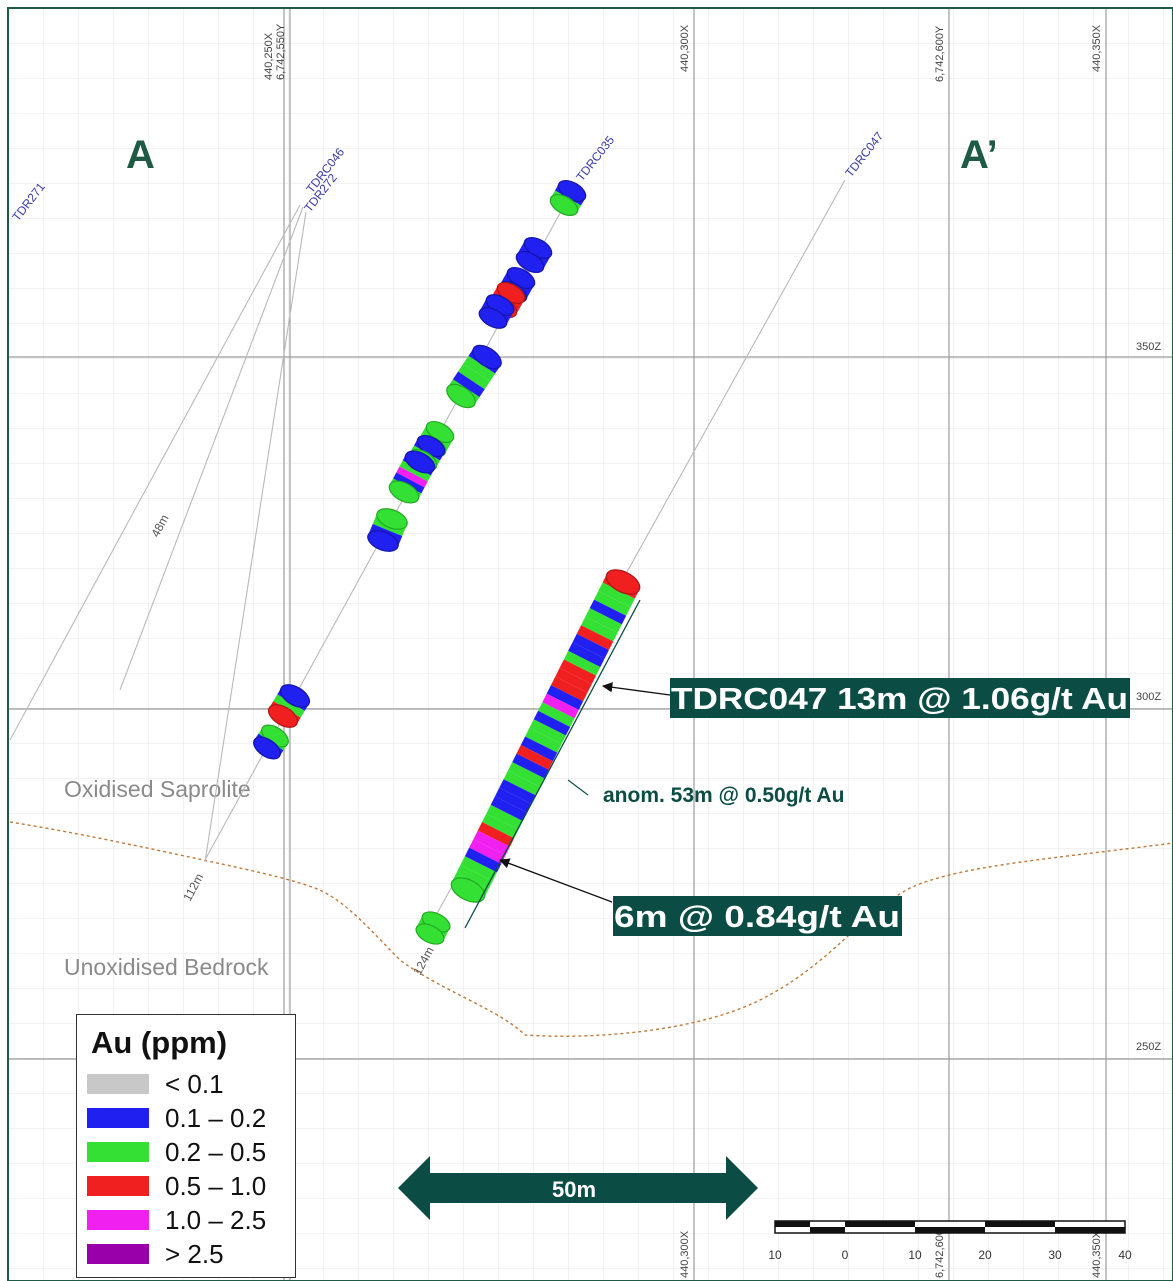 This screenshot has height=1281, width=1173. Describe the element at coordinates (118, 1152) in the screenshot. I see `legend-swatch-green` at that location.